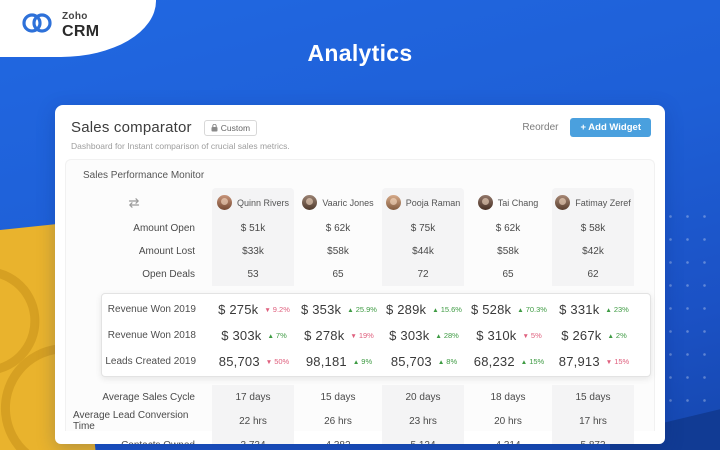 This screenshot has width=720, height=450. Describe the element at coordinates (621, 309) in the screenshot. I see `trend-percent: 23%` at that location.